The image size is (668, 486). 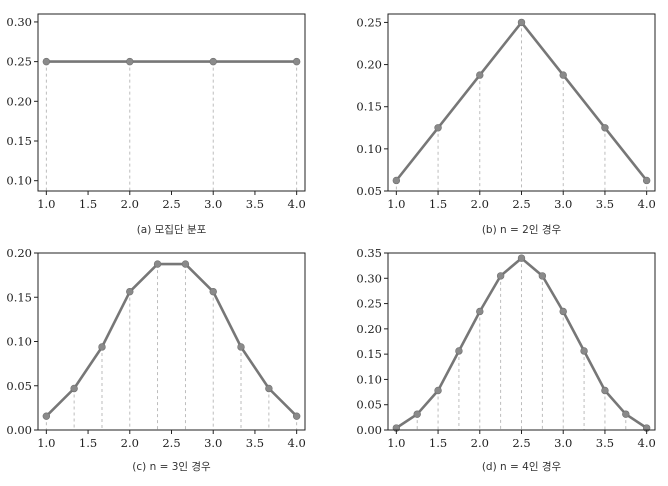 What do you see at coordinates (522, 466) in the screenshot?
I see `panel-caption: (d) n = 4인 경우` at bounding box center [522, 466].